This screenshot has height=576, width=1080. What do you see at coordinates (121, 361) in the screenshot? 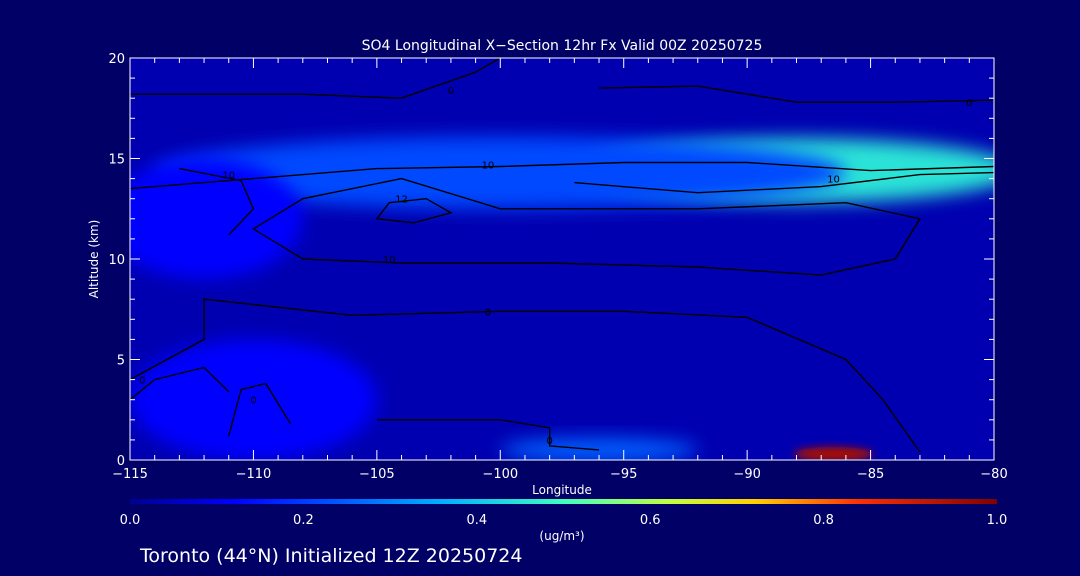
I see `y-tick-label: 5` at bounding box center [121, 361].